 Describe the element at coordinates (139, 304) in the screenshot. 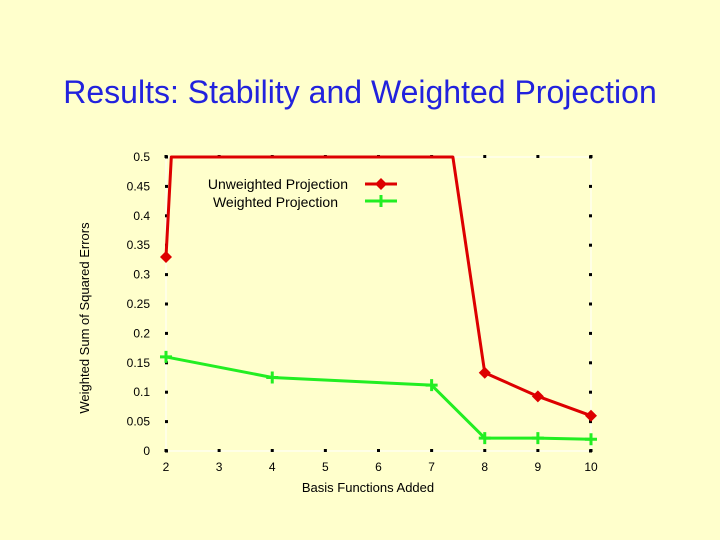

I see `y-tick-label: 0.25` at that location.